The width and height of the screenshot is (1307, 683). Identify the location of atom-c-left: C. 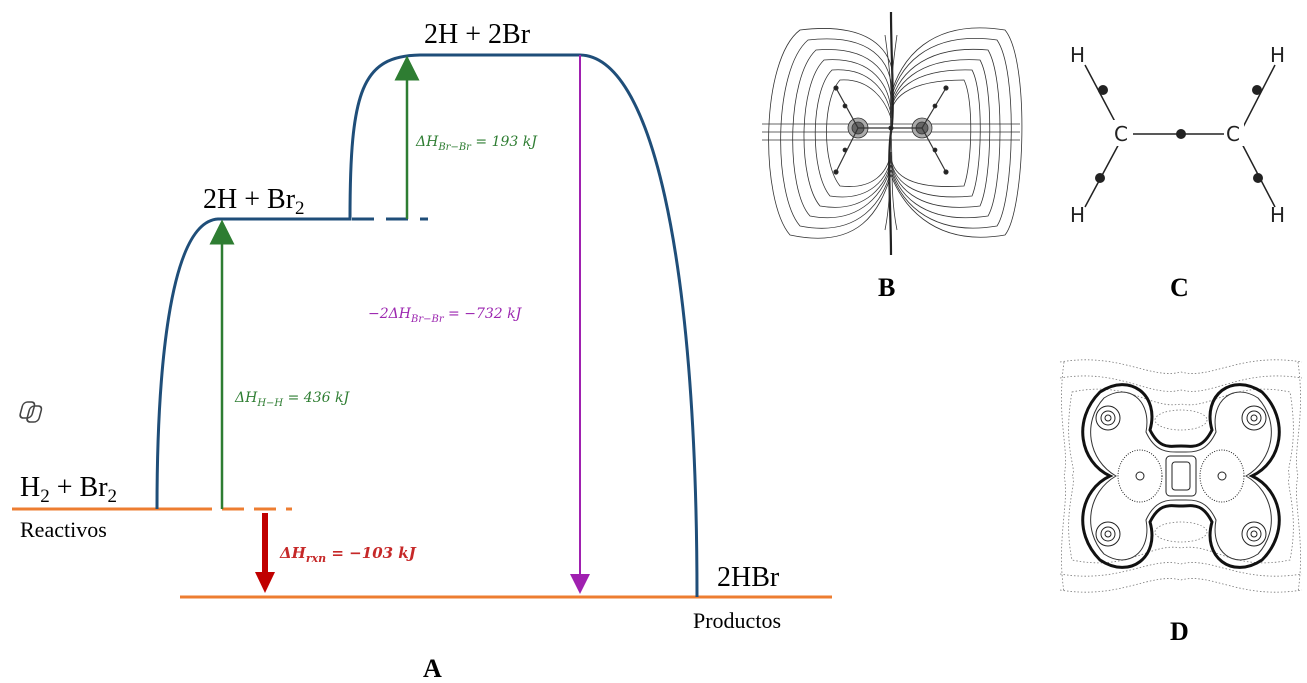
(1121, 134).